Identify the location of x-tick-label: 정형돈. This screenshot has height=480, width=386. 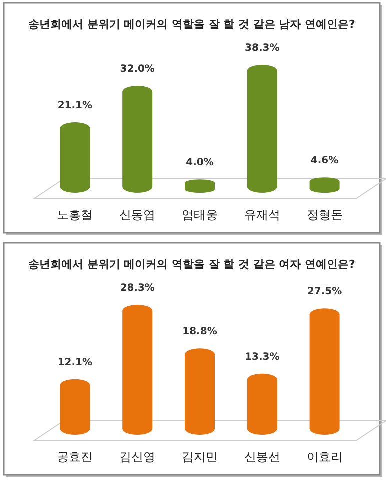
(324, 215).